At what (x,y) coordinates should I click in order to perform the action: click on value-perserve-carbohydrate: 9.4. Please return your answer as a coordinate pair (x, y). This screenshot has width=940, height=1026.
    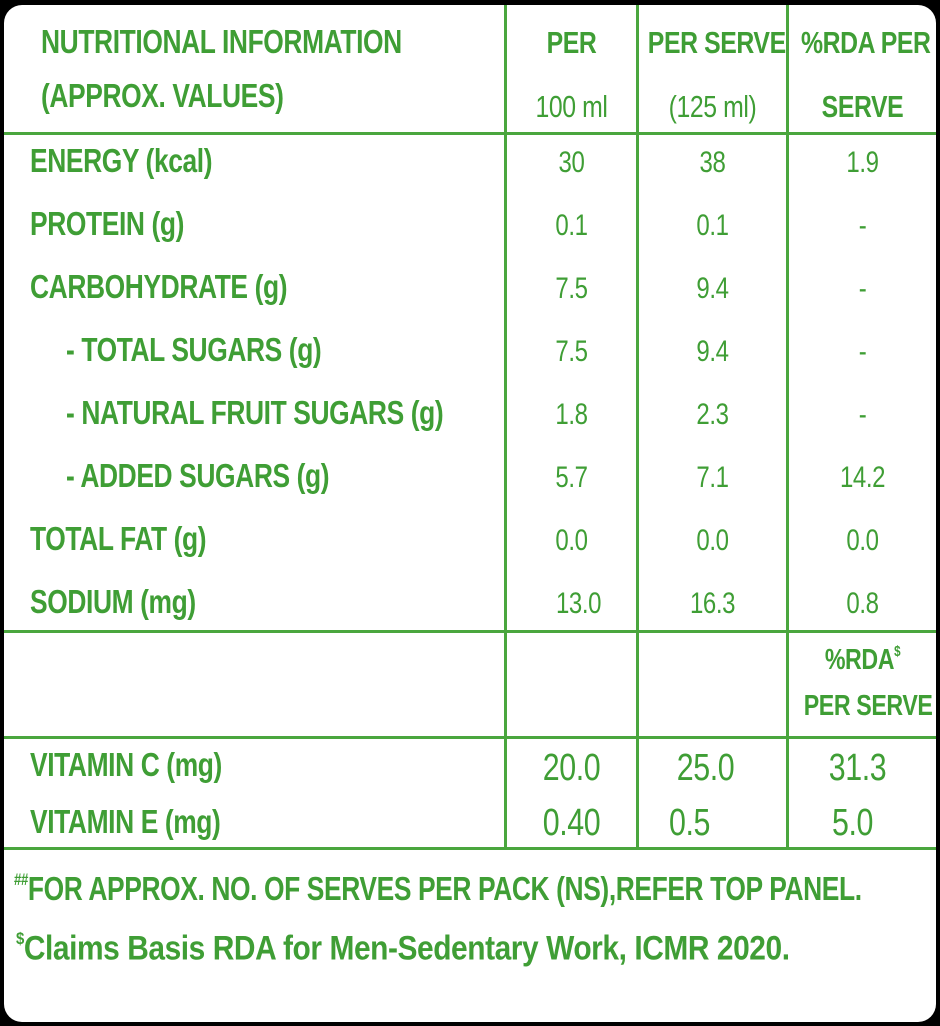
    Looking at the image, I should click on (712, 288).